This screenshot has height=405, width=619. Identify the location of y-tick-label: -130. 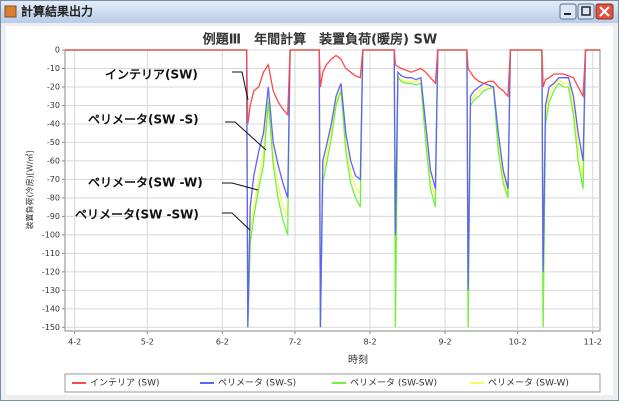
(51, 290).